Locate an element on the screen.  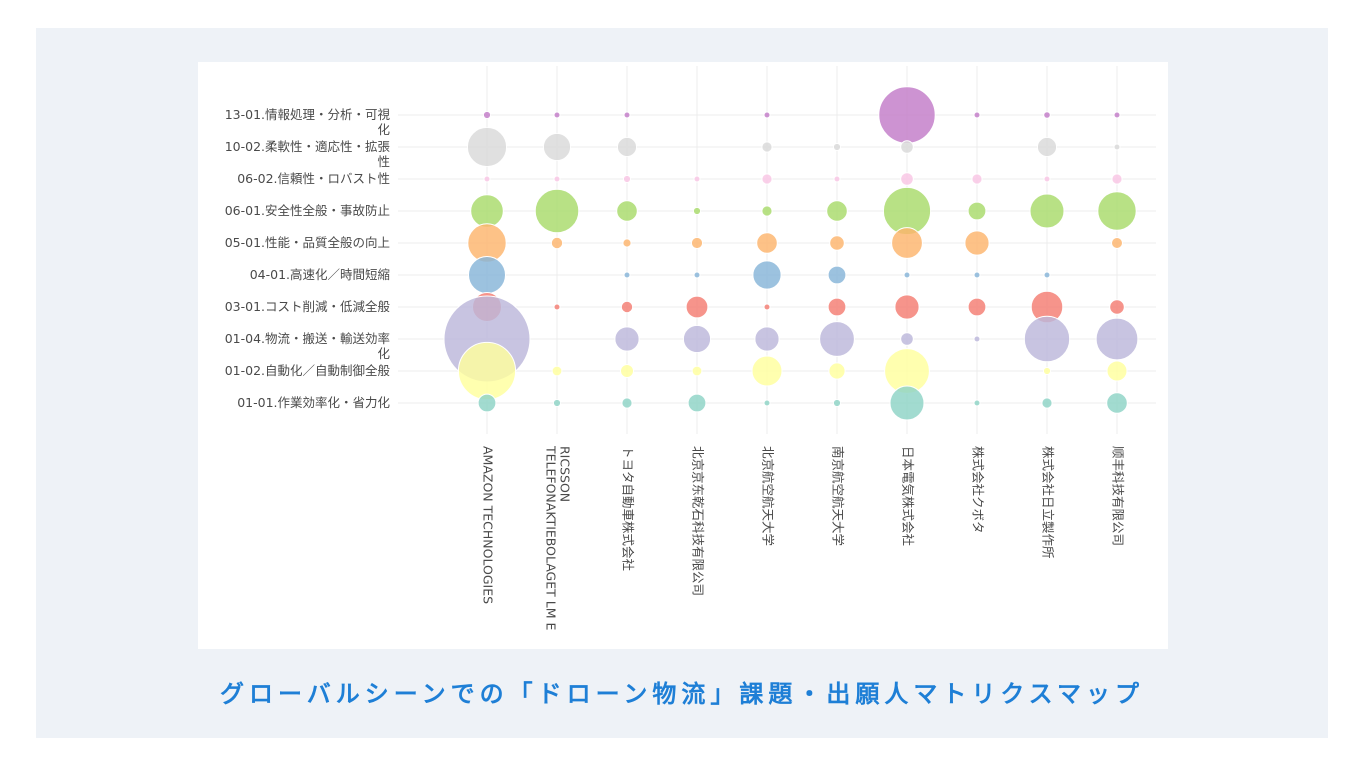
y-tick-label: 10-02.柔軟性・適応性・拡張性 is located at coordinates (308, 154).